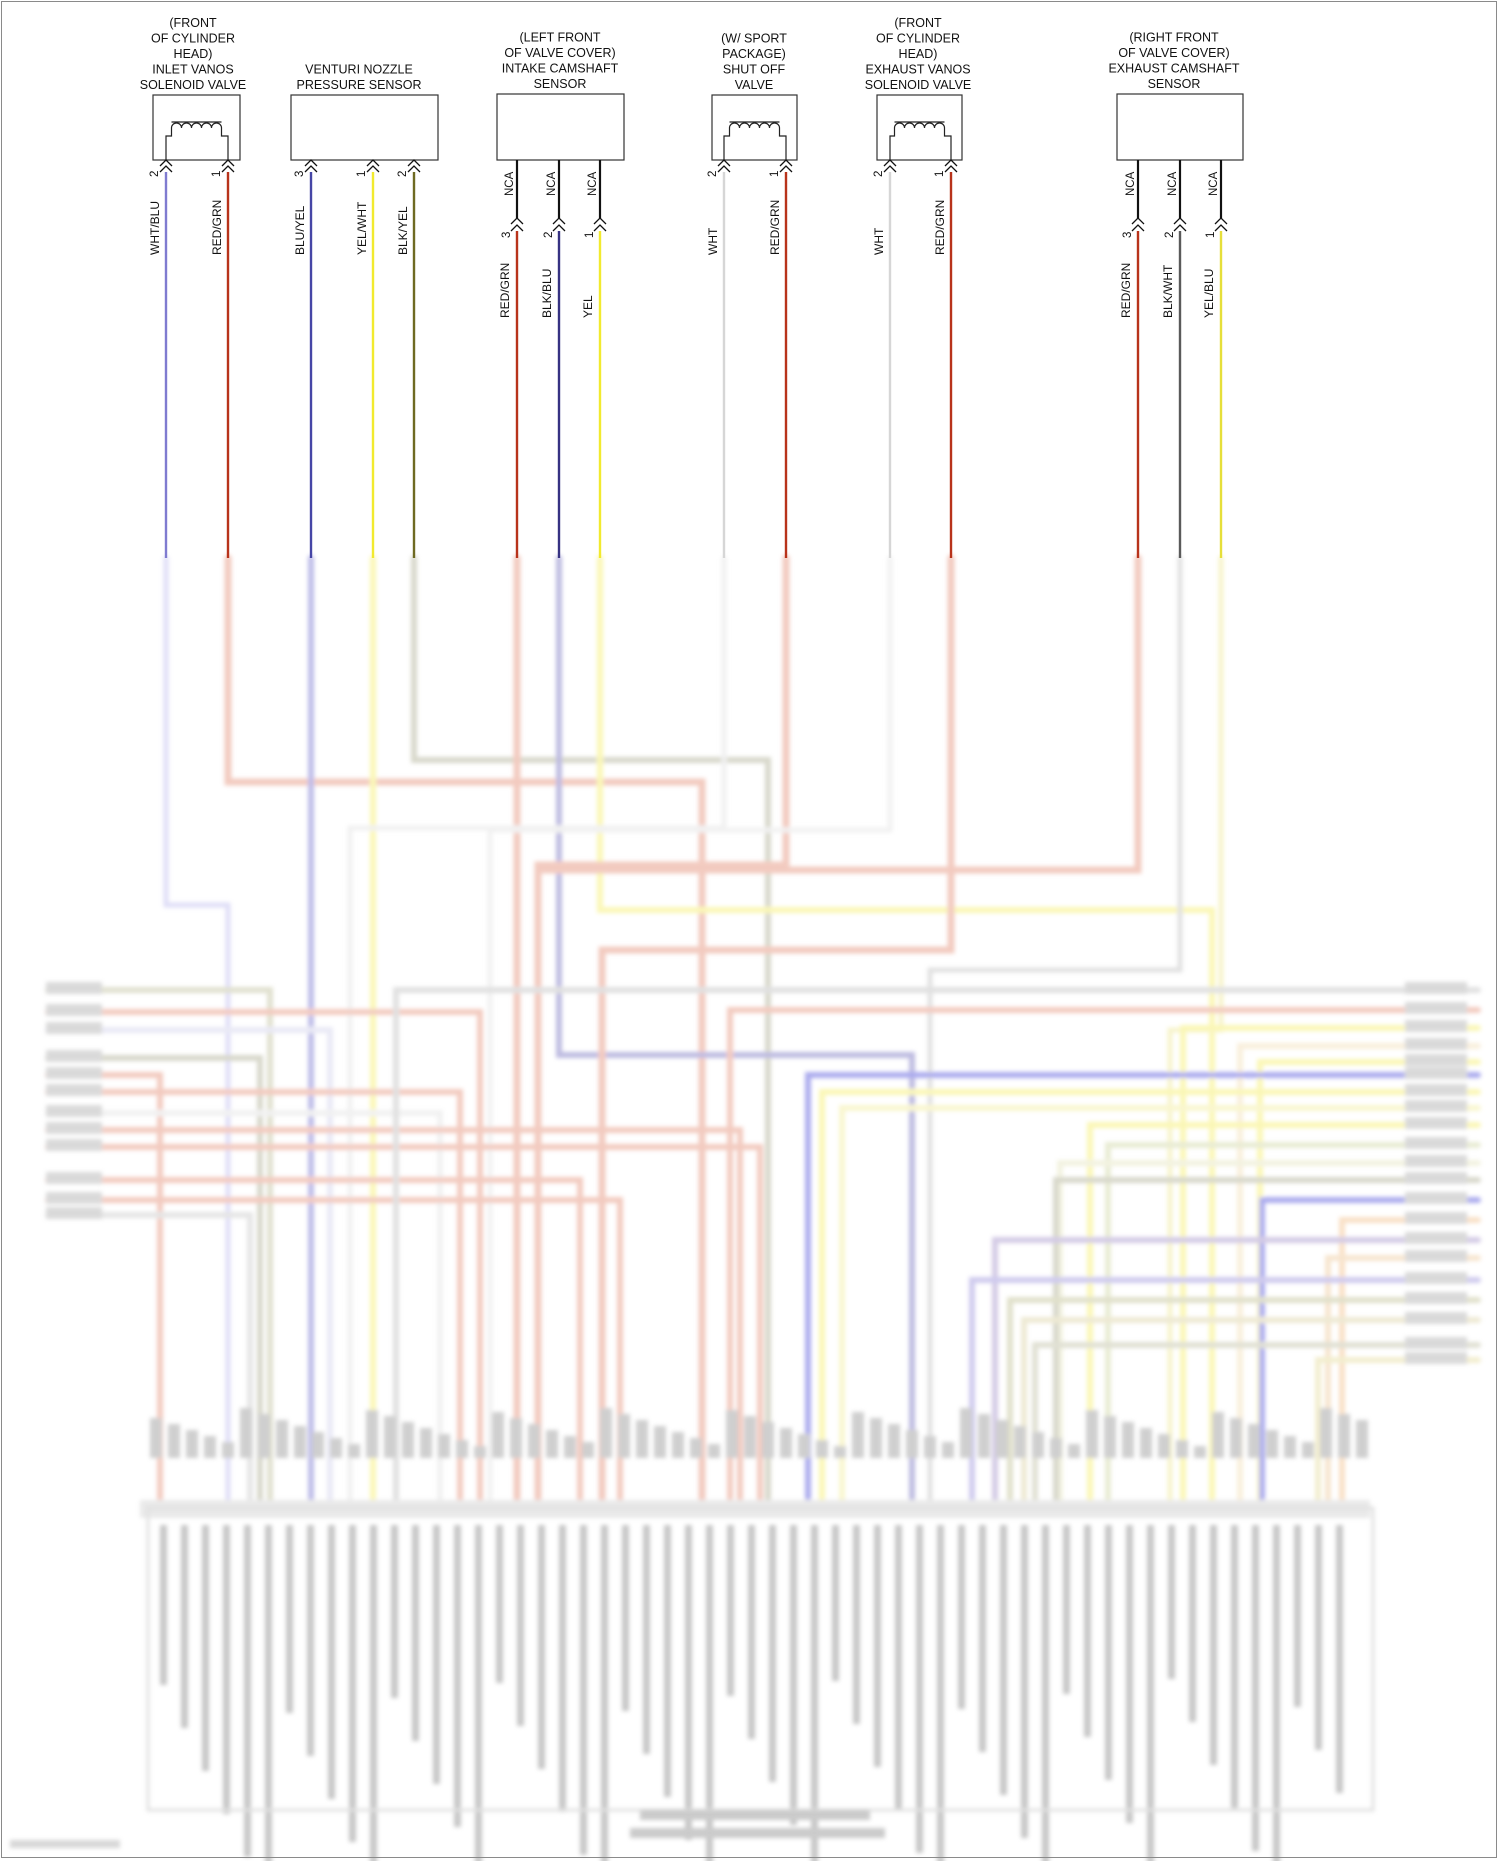 The width and height of the screenshot is (1500, 1861). I want to click on component-box, so click(364, 127).